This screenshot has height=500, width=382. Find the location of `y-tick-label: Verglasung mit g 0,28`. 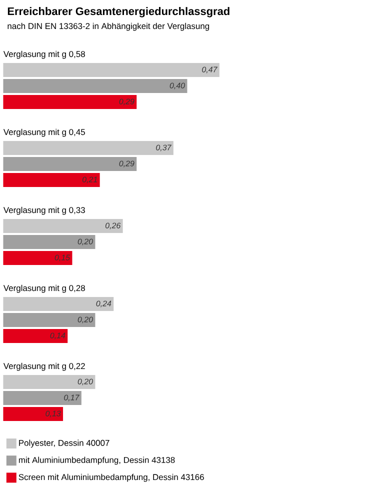

y-tick-label: Verglasung mit g 0,28 is located at coordinates (44, 288).